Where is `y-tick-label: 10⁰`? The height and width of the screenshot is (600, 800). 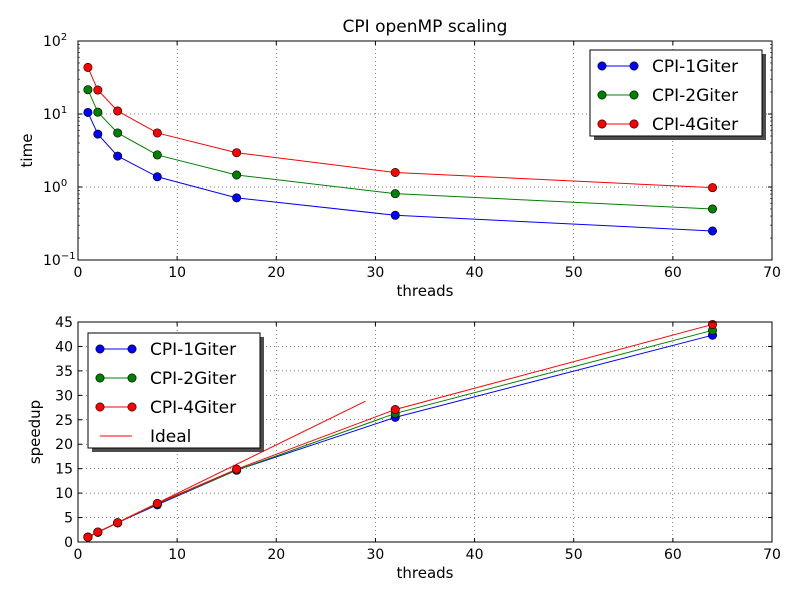
y-tick-label: 10⁰ is located at coordinates (55, 187).